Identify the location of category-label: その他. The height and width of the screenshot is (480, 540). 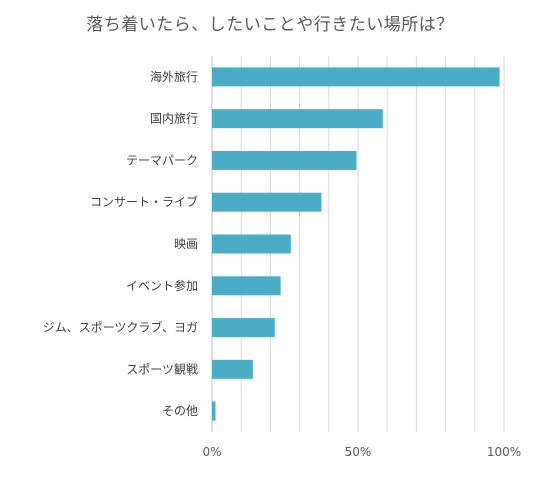
(180, 411).